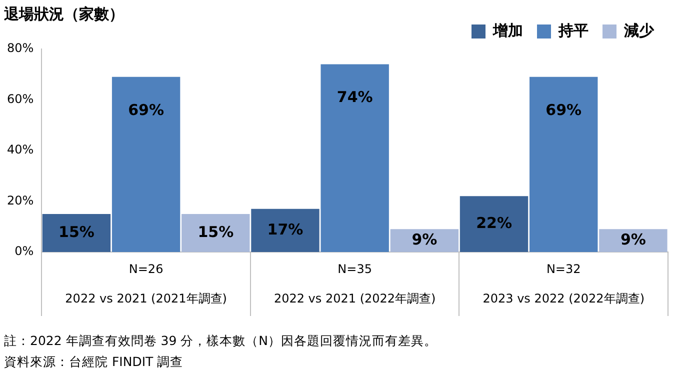 This screenshot has width=686, height=379. I want to click on y-tick-label: 60%, so click(20, 99).